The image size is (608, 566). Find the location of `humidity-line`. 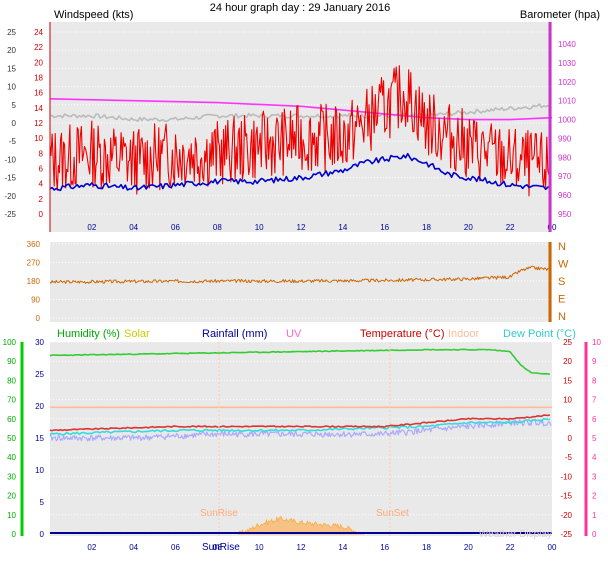

humidity-line is located at coordinates (300, 361).